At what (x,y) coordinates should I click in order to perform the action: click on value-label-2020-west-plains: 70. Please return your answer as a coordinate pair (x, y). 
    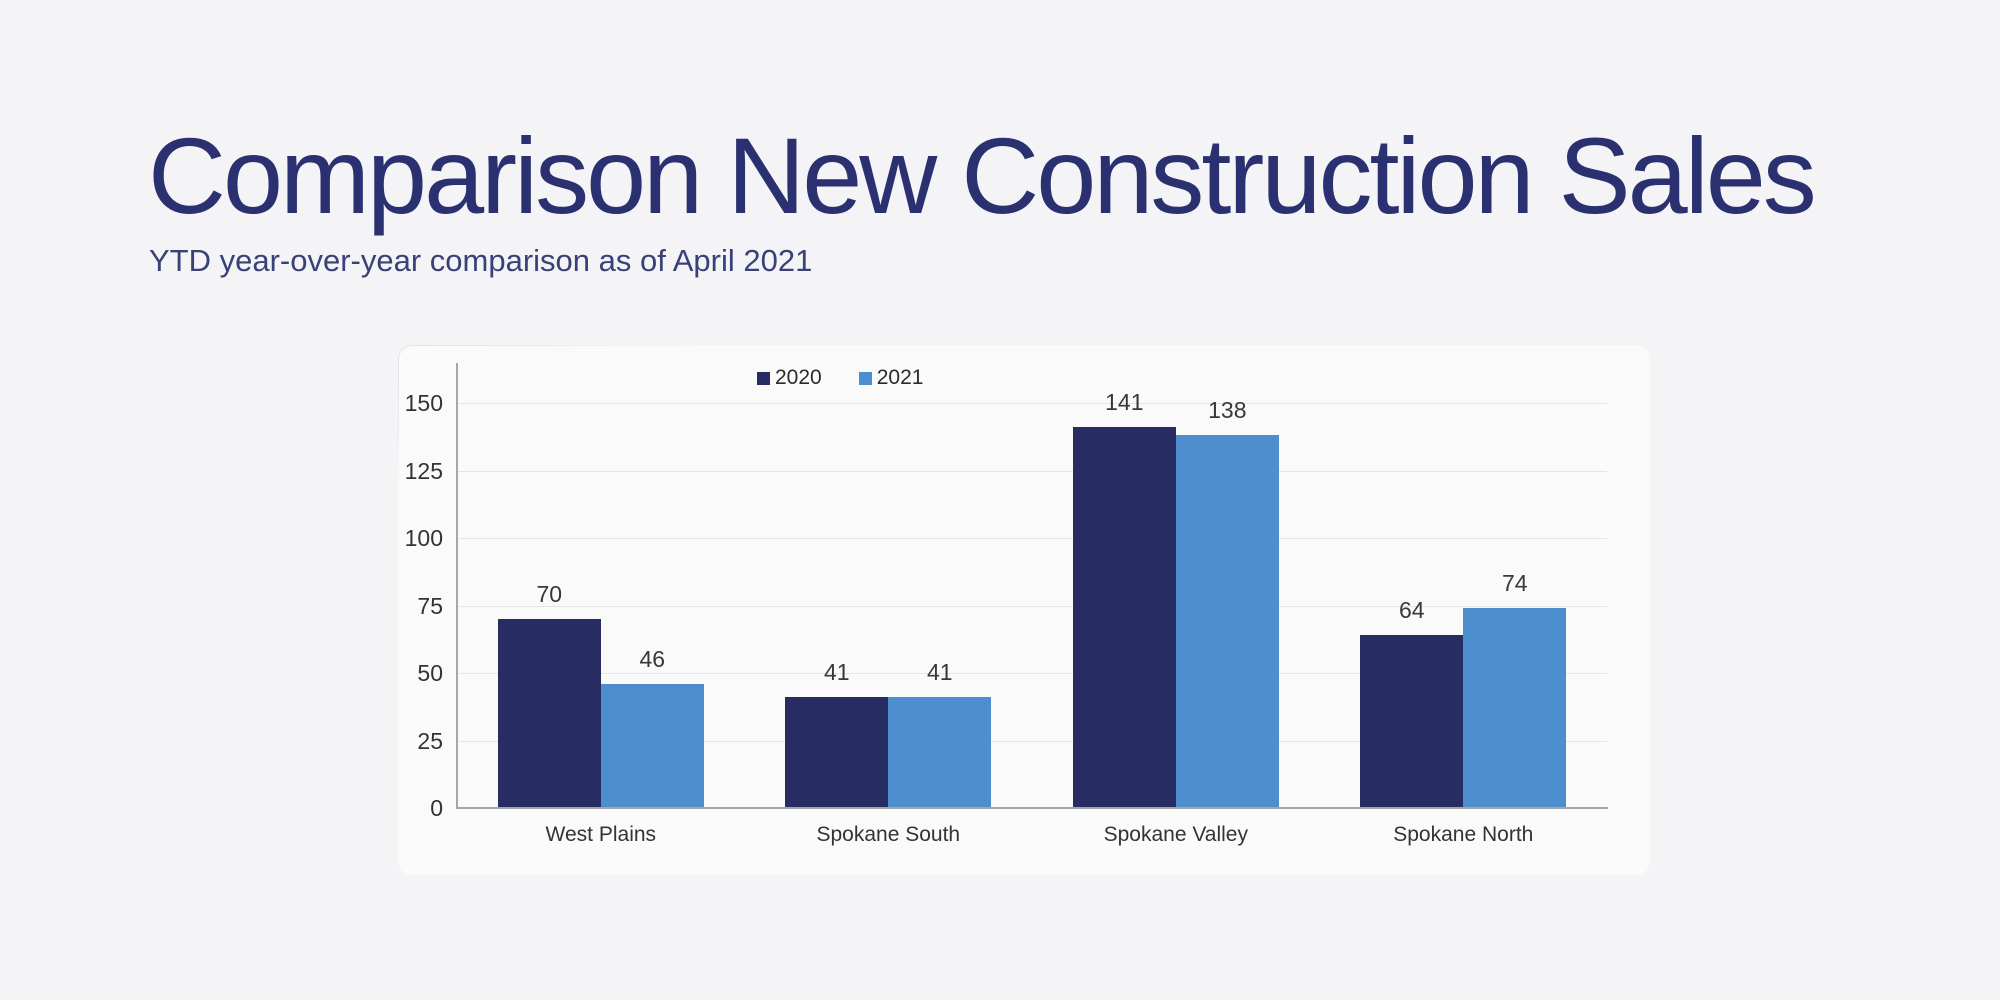
    Looking at the image, I should click on (549, 594).